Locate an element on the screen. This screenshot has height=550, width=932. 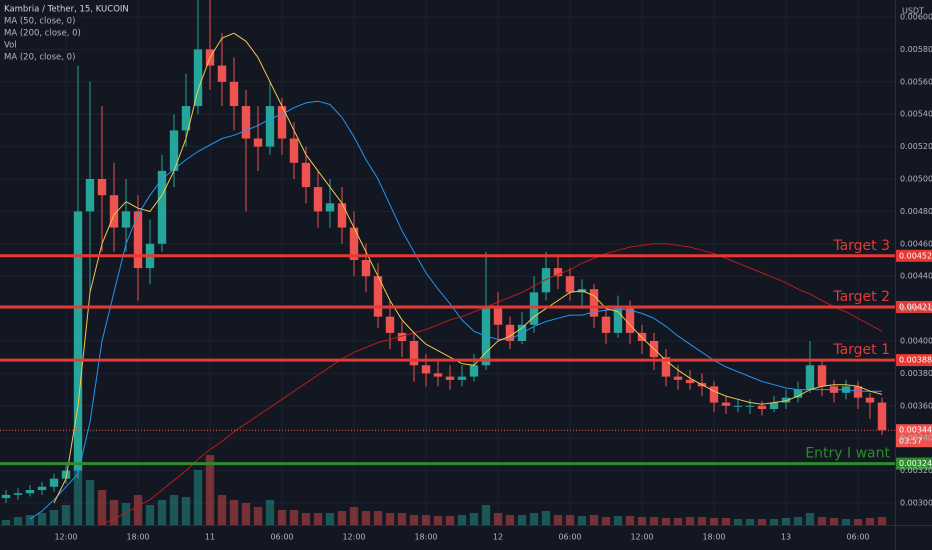
price-tag-label: 0.003243 is located at coordinates (915, 463).